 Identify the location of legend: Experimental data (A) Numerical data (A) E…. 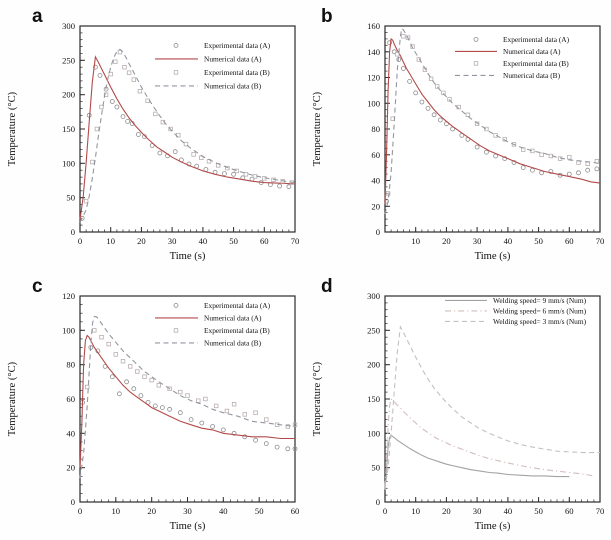
(213, 324).